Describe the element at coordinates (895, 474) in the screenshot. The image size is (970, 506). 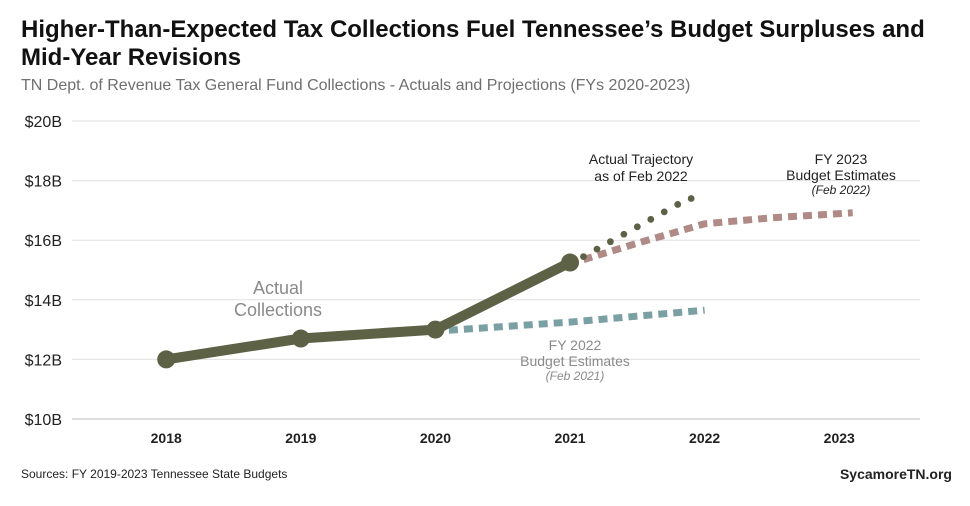
I see `brand-label: SycamoreTN.org` at that location.